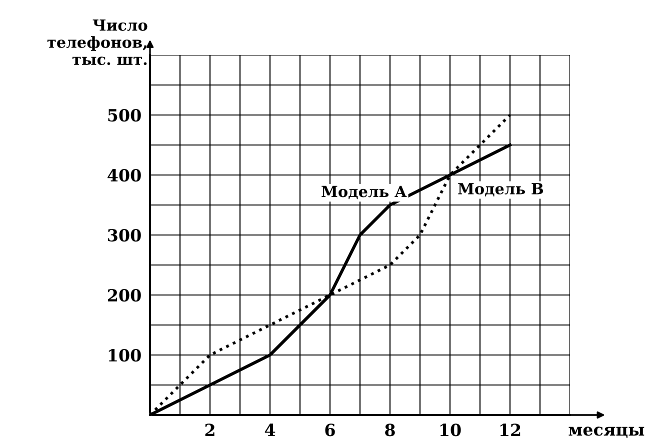 The image size is (648, 448). I want to click on x-tick-label: 12, so click(510, 430).